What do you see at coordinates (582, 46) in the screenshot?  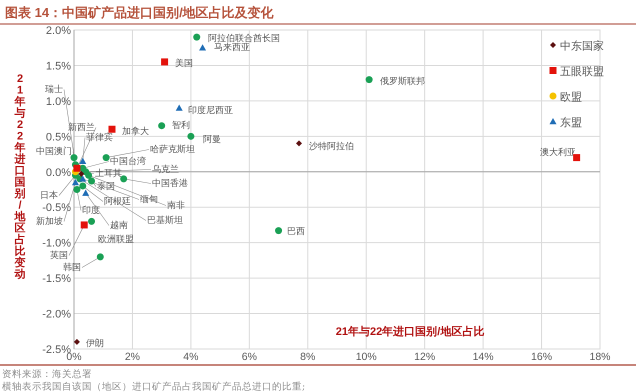 I see `legend-label: 中东国家` at bounding box center [582, 46].